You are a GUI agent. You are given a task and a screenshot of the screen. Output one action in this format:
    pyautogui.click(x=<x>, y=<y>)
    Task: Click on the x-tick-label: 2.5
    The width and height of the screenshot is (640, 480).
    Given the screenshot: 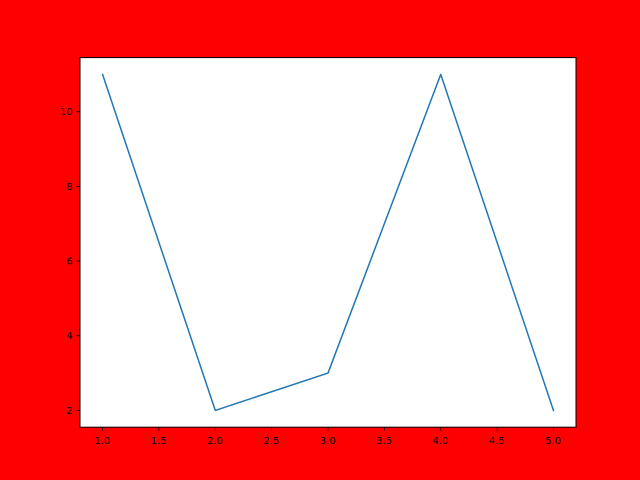 What is the action you would take?
    pyautogui.click(x=272, y=441)
    